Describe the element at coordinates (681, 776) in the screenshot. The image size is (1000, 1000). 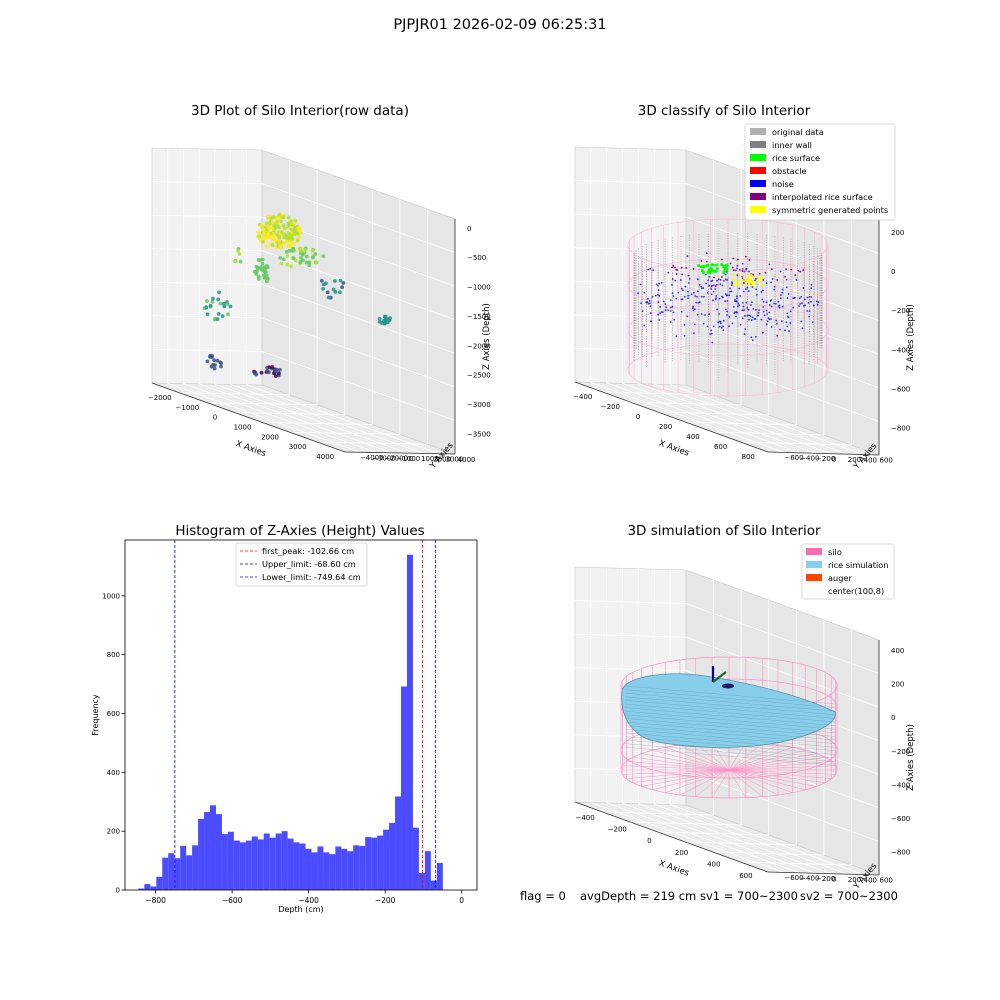
I see `silo-floor-spoke` at that location.